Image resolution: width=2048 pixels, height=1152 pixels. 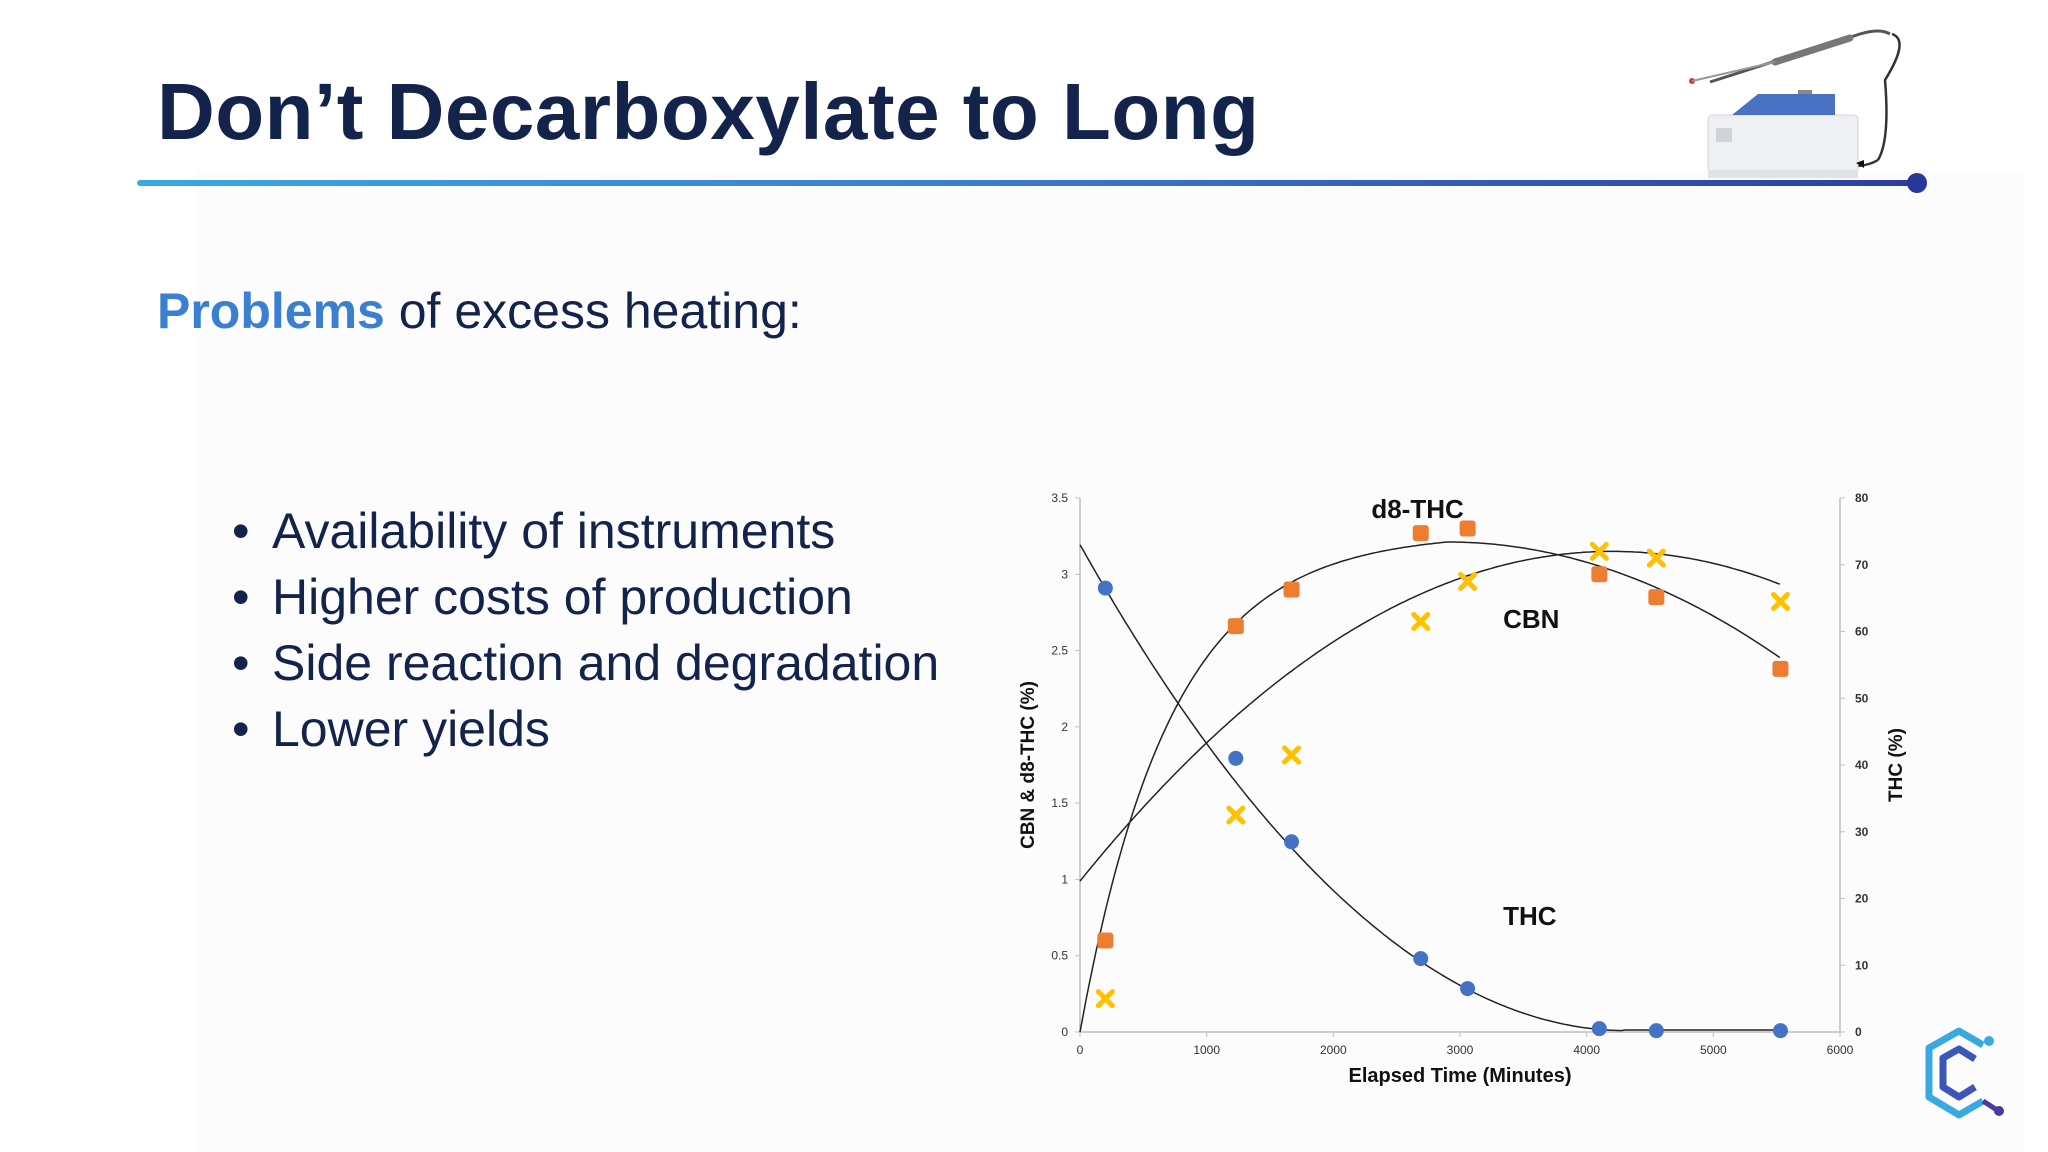 What do you see at coordinates (1862, 498) in the screenshot?
I see `y2-tick-label: 80` at bounding box center [1862, 498].